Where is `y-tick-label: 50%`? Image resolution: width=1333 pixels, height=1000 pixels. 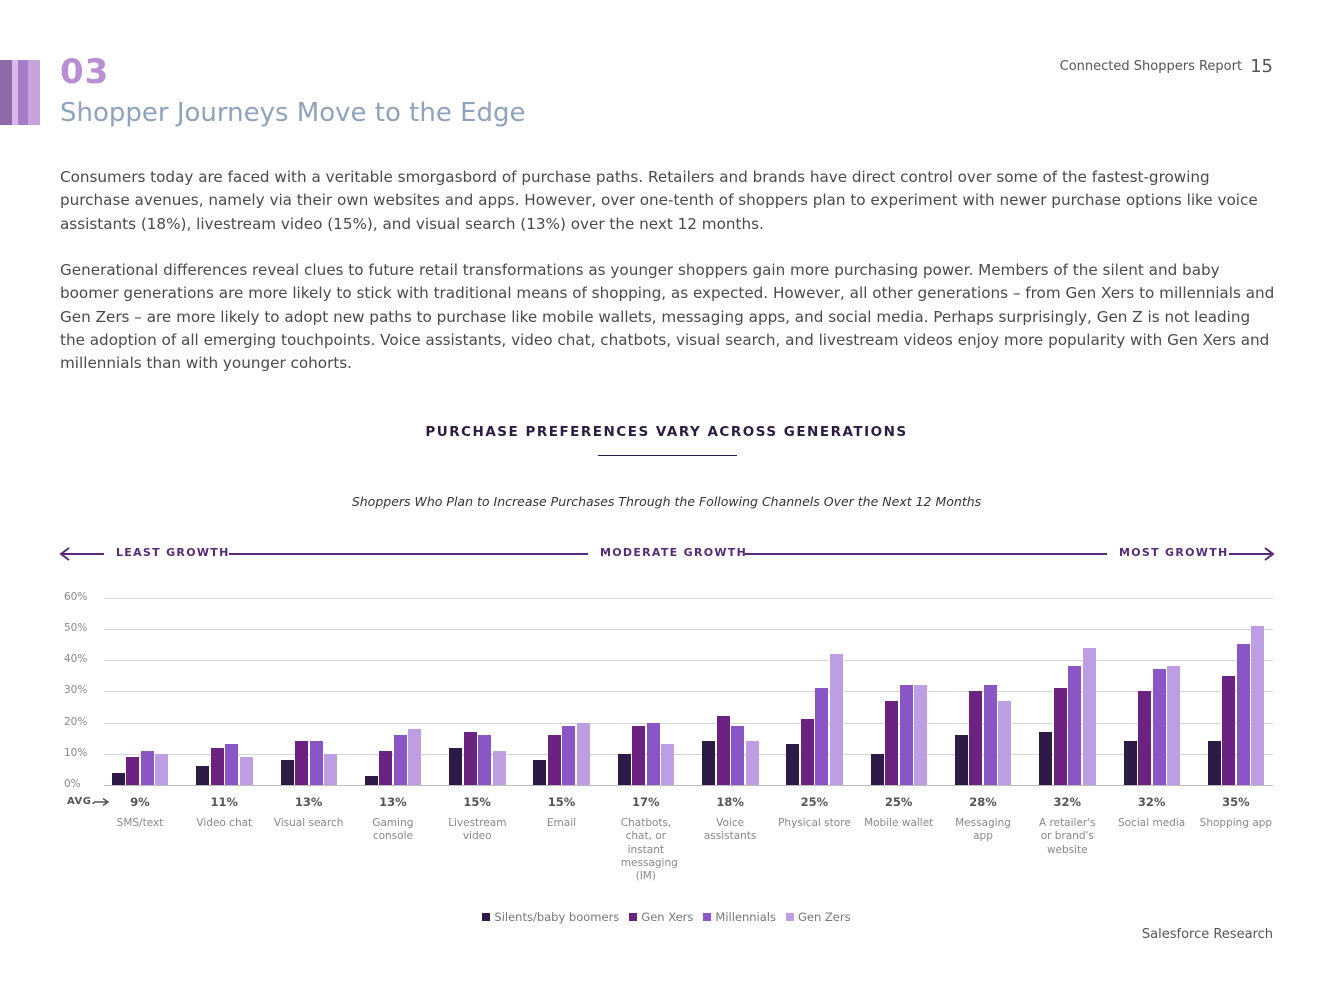
y-tick-label: 50% is located at coordinates (76, 627).